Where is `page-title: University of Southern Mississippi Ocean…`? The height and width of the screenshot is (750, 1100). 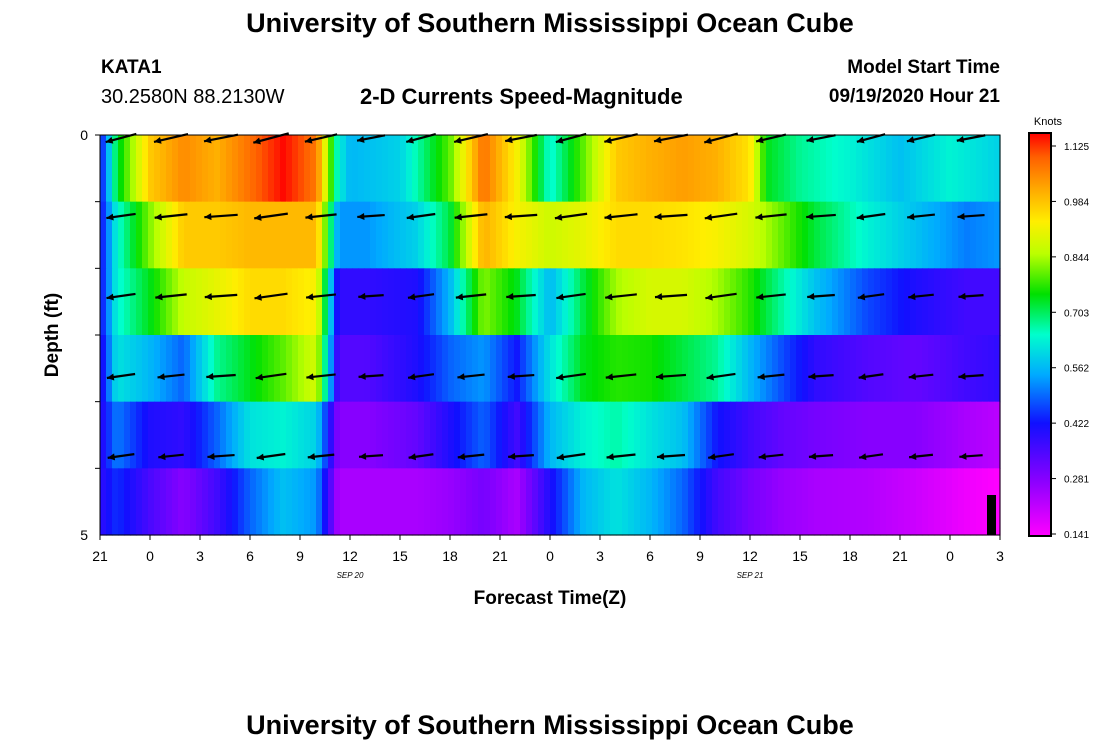 page-title: University of Southern Mississippi Ocean… is located at coordinates (550, 23).